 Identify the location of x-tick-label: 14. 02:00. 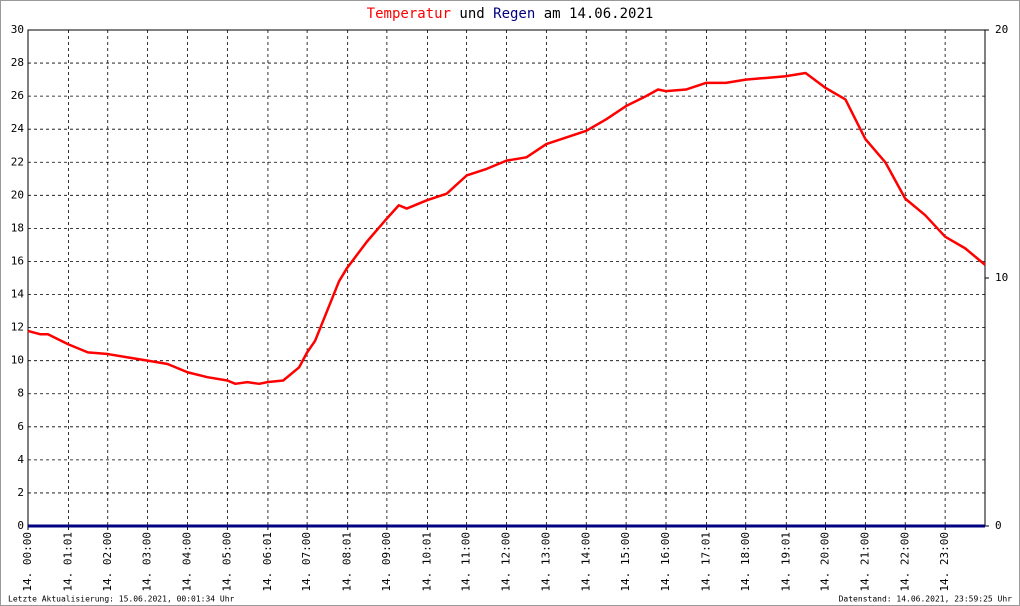
(107, 562).